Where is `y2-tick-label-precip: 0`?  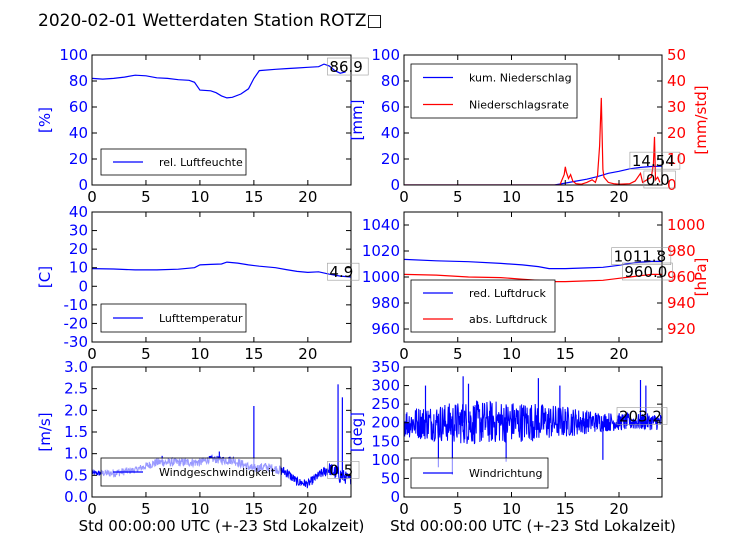
y2-tick-label-precip: 0 is located at coordinates (672, 185).